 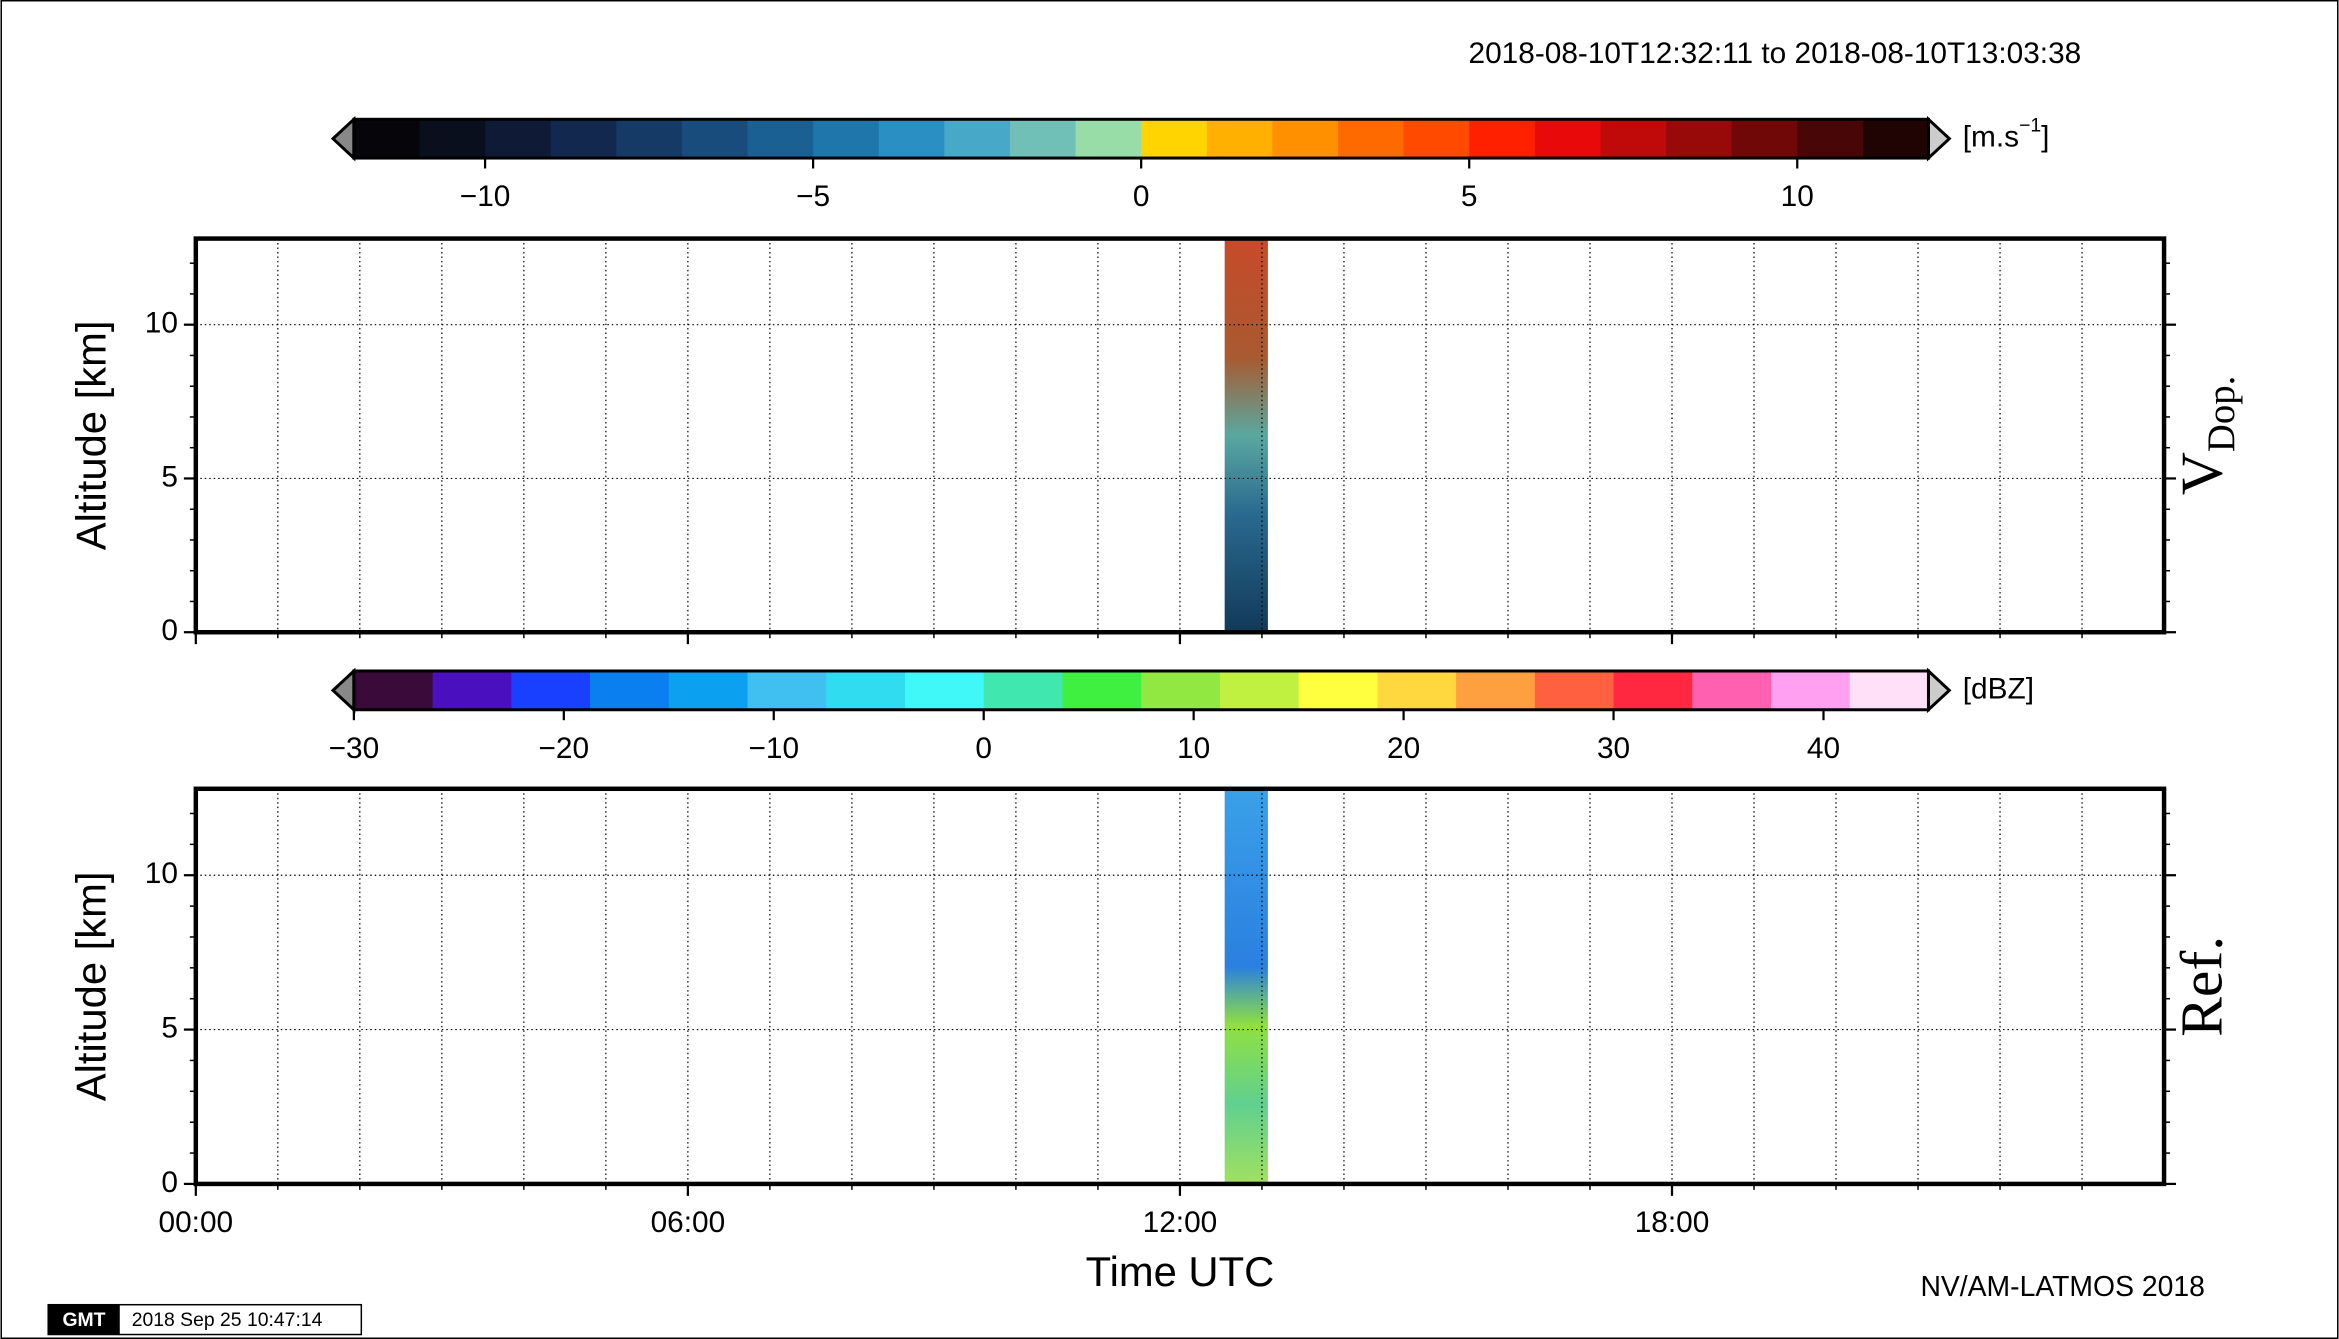 What do you see at coordinates (813, 196) in the screenshot?
I see `colorbar-tick-label: −5` at bounding box center [813, 196].